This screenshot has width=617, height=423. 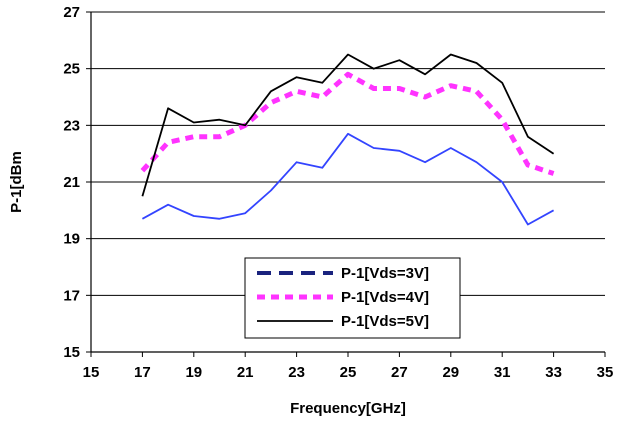 What do you see at coordinates (91, 372) in the screenshot?
I see `x-tick-label: 15` at bounding box center [91, 372].